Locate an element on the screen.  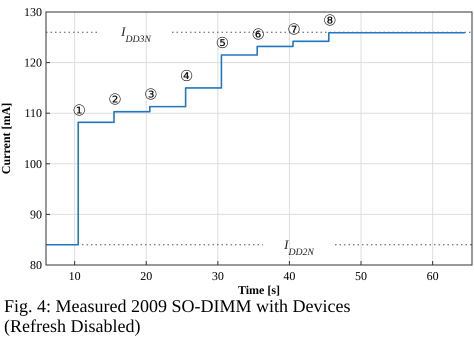
y-tick-label: 80 is located at coordinates (36, 265).